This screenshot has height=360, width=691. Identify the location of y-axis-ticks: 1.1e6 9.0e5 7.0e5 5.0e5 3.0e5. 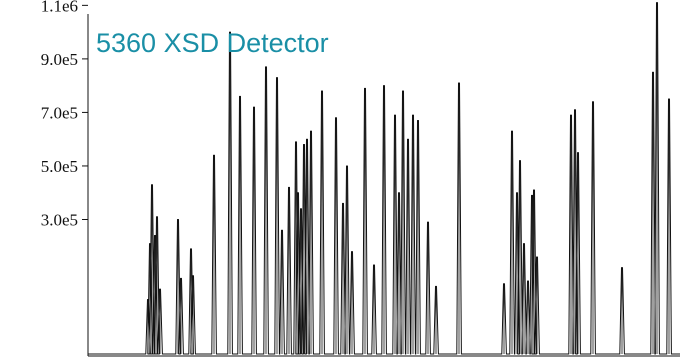
(64, 114).